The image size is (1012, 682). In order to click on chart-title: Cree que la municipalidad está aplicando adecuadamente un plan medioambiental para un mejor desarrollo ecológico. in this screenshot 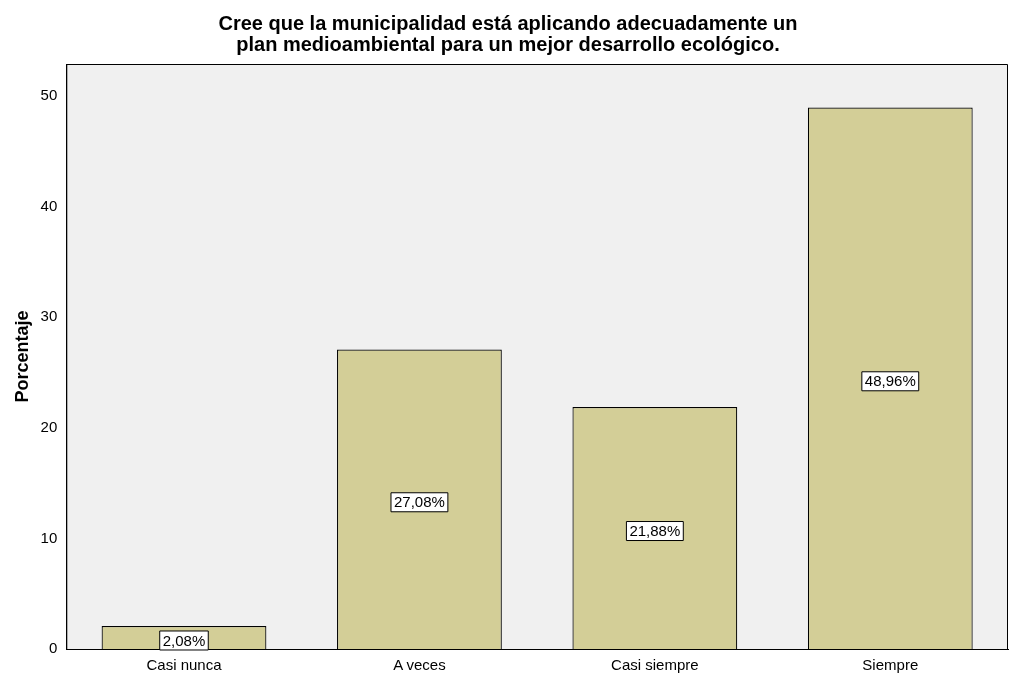, I will do `click(508, 34)`.